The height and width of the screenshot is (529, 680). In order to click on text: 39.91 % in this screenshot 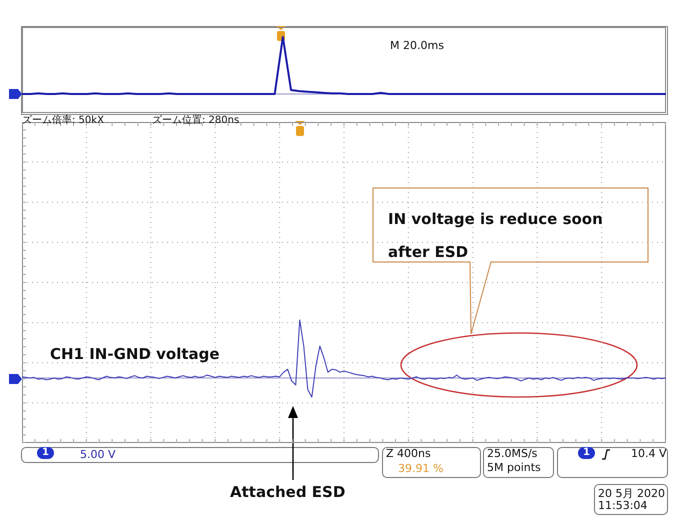, I will do `click(421, 468)`.